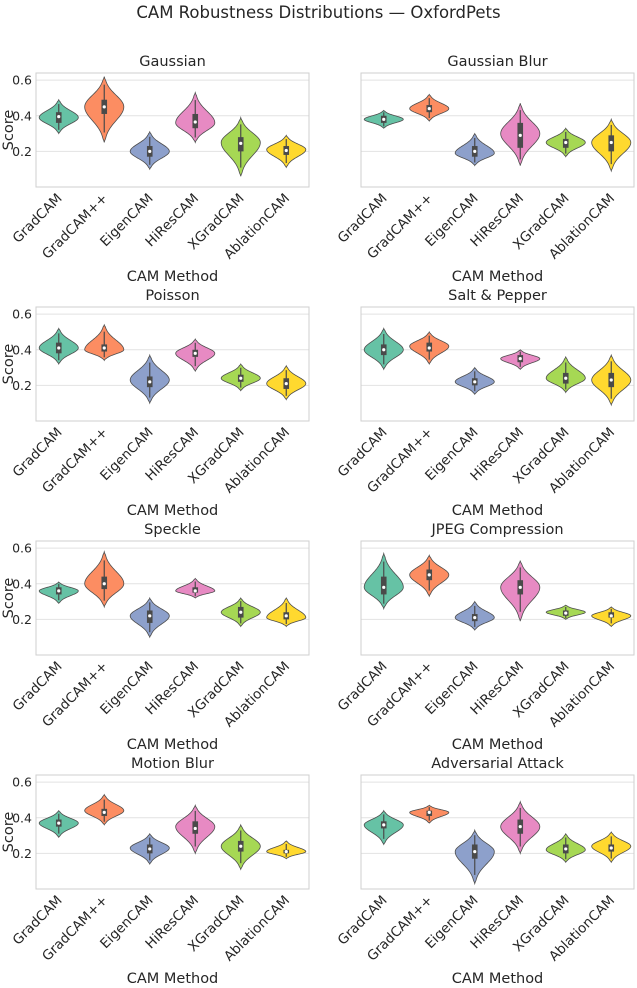 The width and height of the screenshot is (637, 988). I want to click on subplot-title: Poisson, so click(172, 296).